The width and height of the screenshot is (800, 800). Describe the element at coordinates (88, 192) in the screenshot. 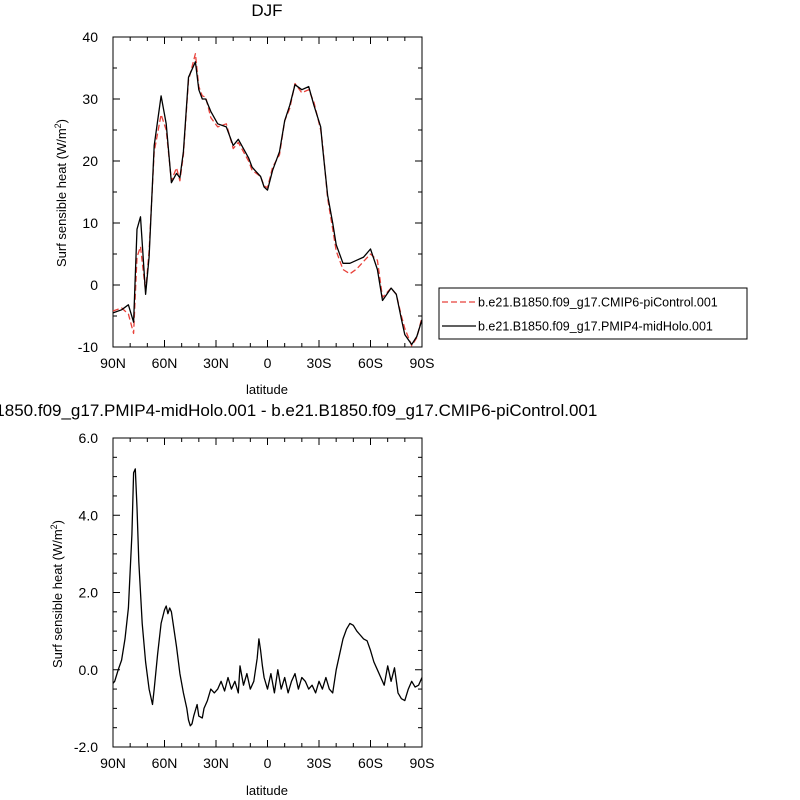

I see `top-y-tick-labels: -10 0 10 20 30 40` at that location.